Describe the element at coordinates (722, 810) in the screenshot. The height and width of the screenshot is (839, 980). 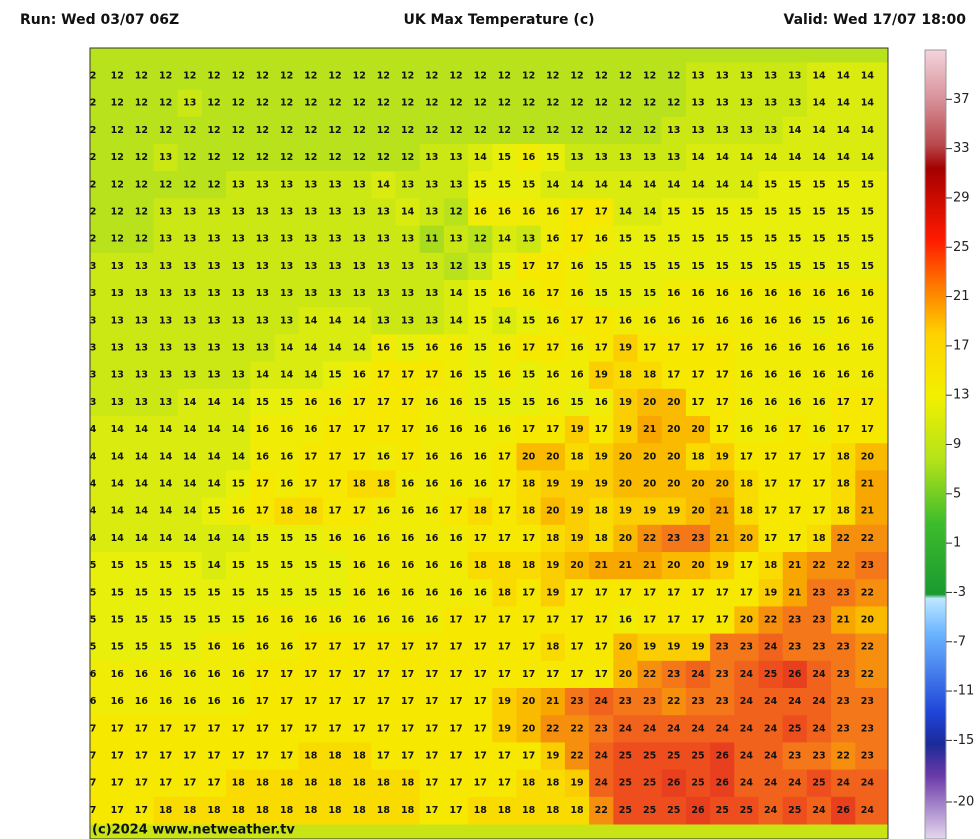
I see `temperature-value: 25` at that location.